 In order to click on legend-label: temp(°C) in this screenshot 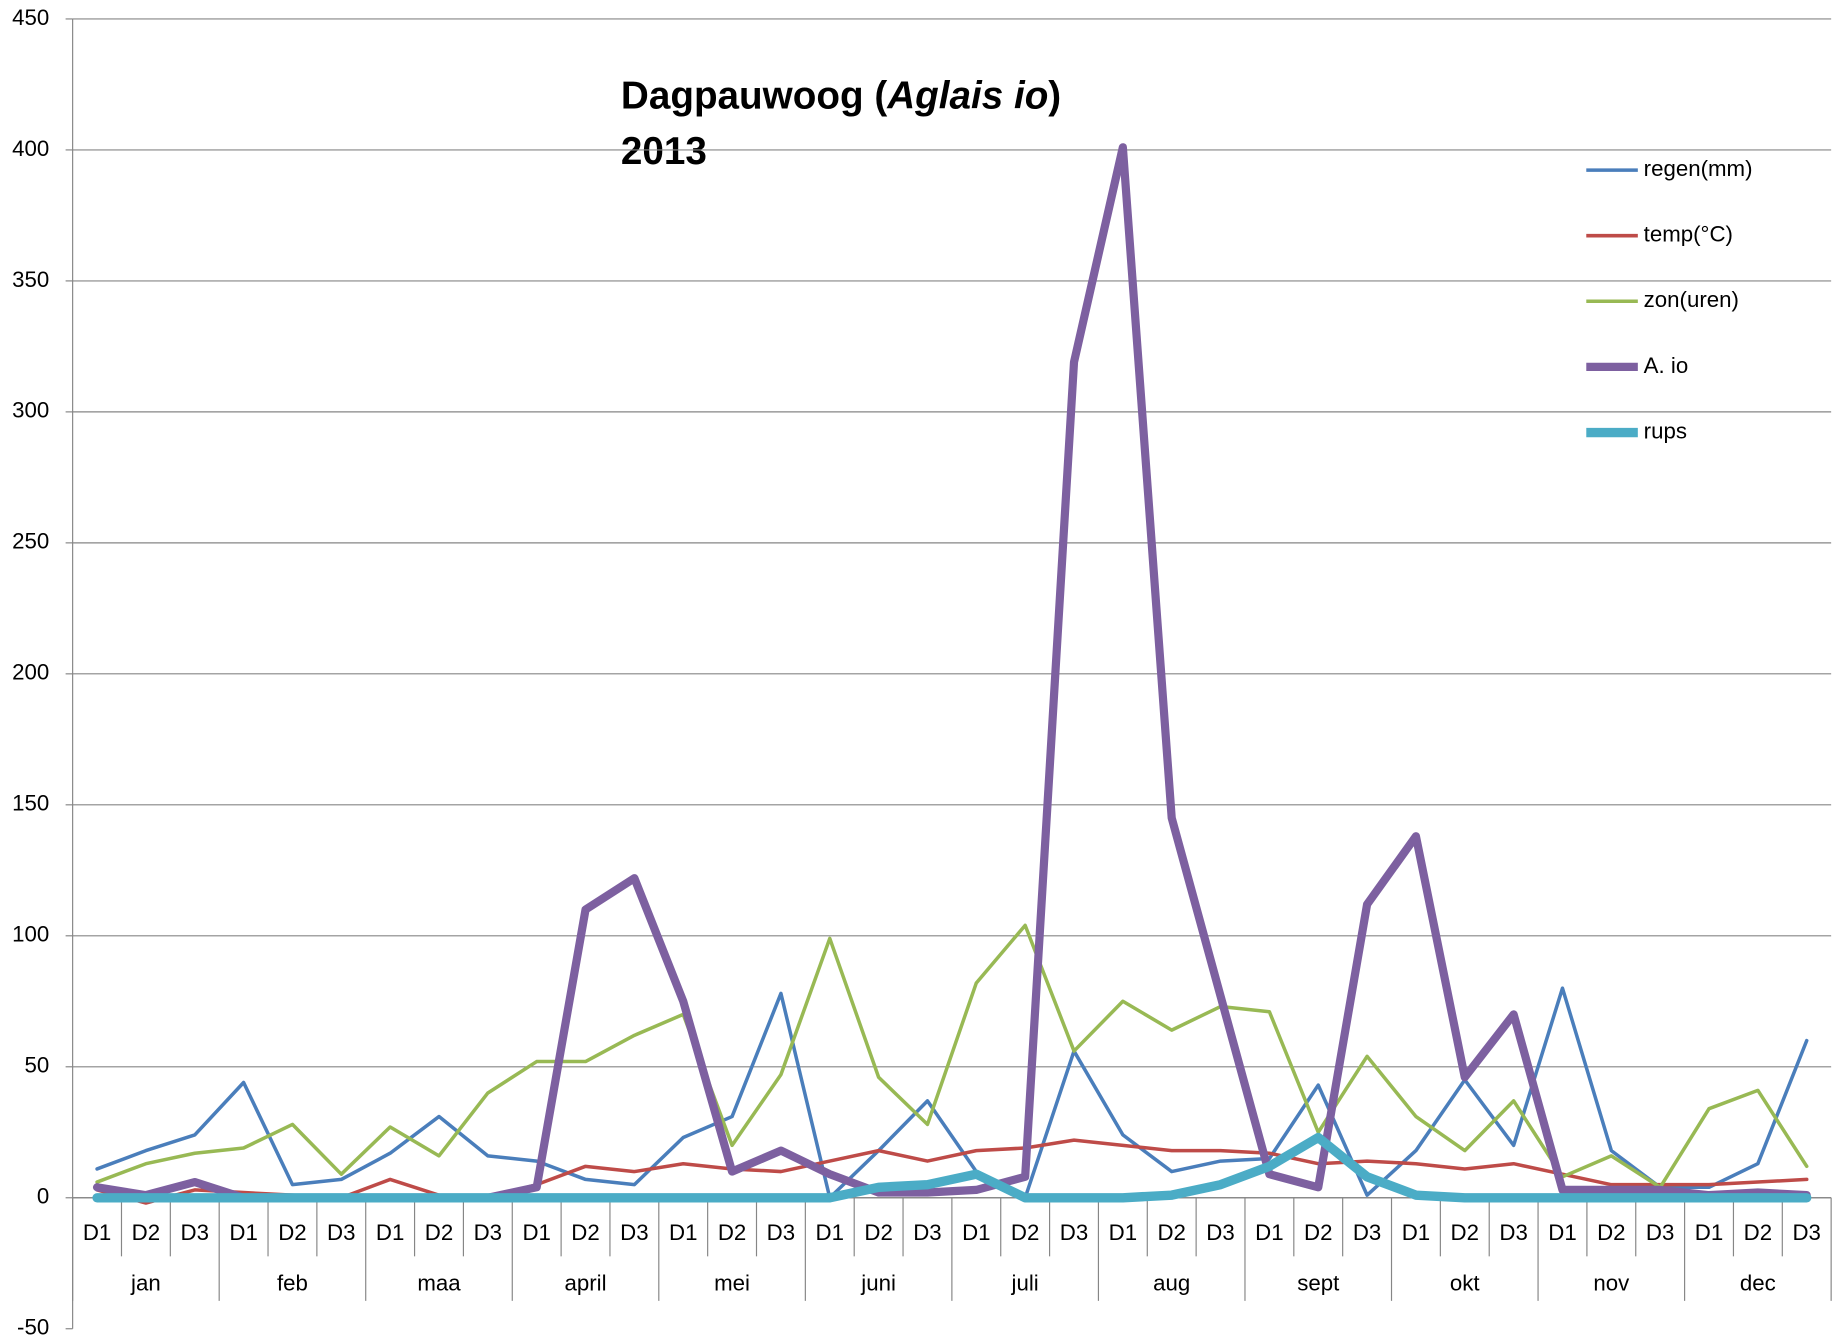, I will do `click(1688, 234)`.